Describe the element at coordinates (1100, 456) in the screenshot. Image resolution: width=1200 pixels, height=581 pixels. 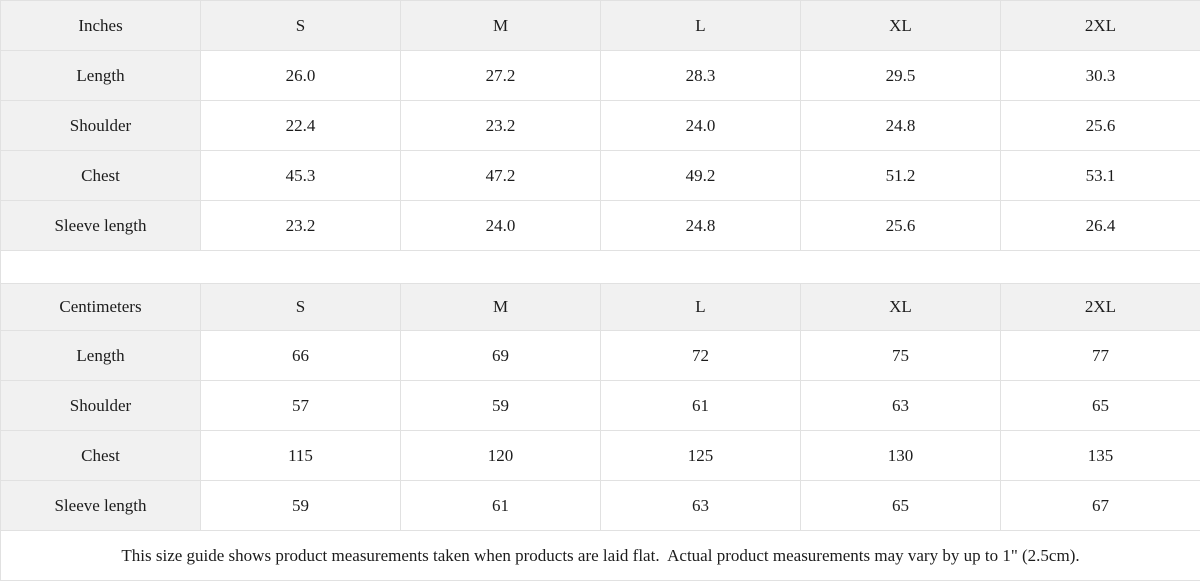
I see `measurement-value-cell: 135` at that location.